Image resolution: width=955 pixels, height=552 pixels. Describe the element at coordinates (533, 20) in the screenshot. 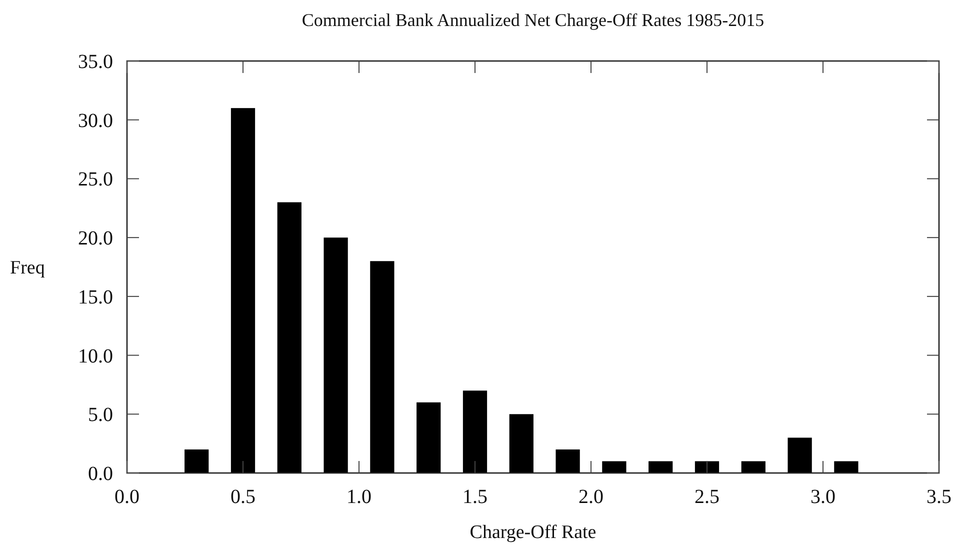

I see `chart-title: Commercial Bank Annualized Net Charge-Off Rates 1985-2015` at that location.